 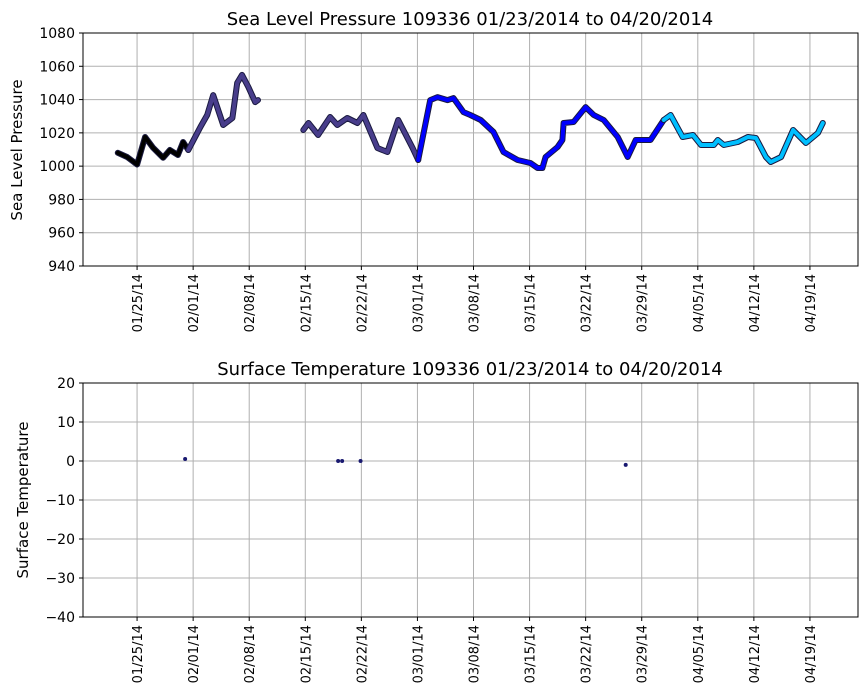 I want to click on y-axis-label: Surface Temperature, so click(x=23, y=500).